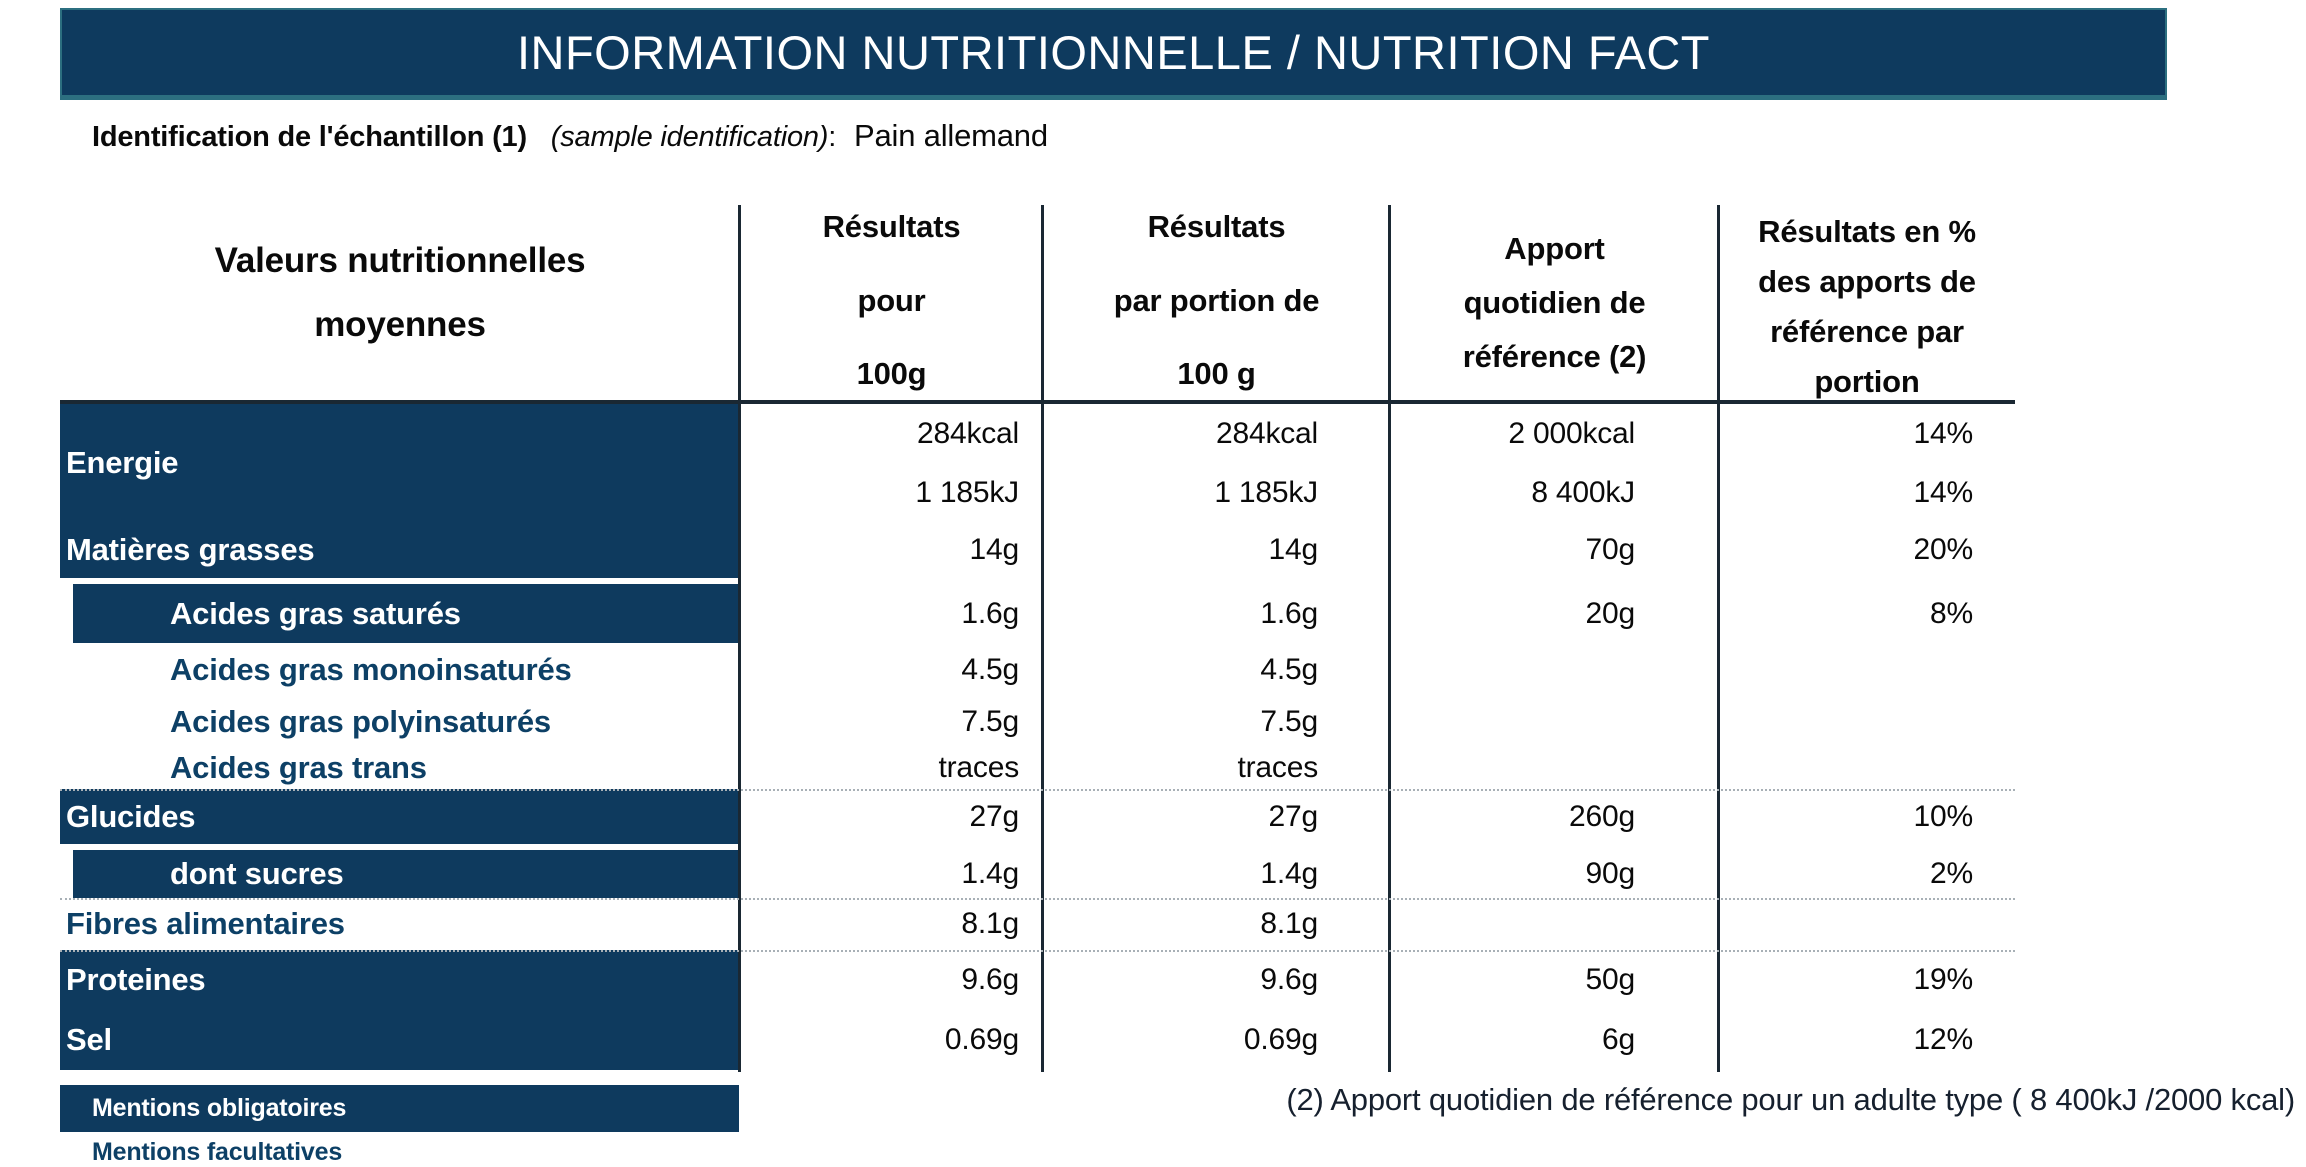  What do you see at coordinates (1037, 670) in the screenshot?
I see `table-row-acides-gras-monoinsatures: Acides gras monoinsaturés 4.5g 4.5g` at bounding box center [1037, 670].